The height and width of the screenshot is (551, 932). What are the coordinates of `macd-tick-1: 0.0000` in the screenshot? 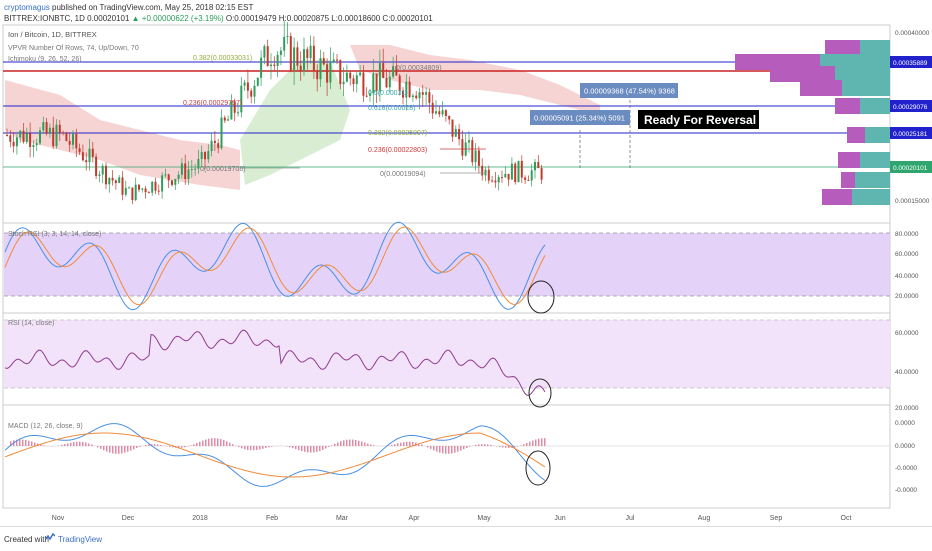 It's located at (905, 423).